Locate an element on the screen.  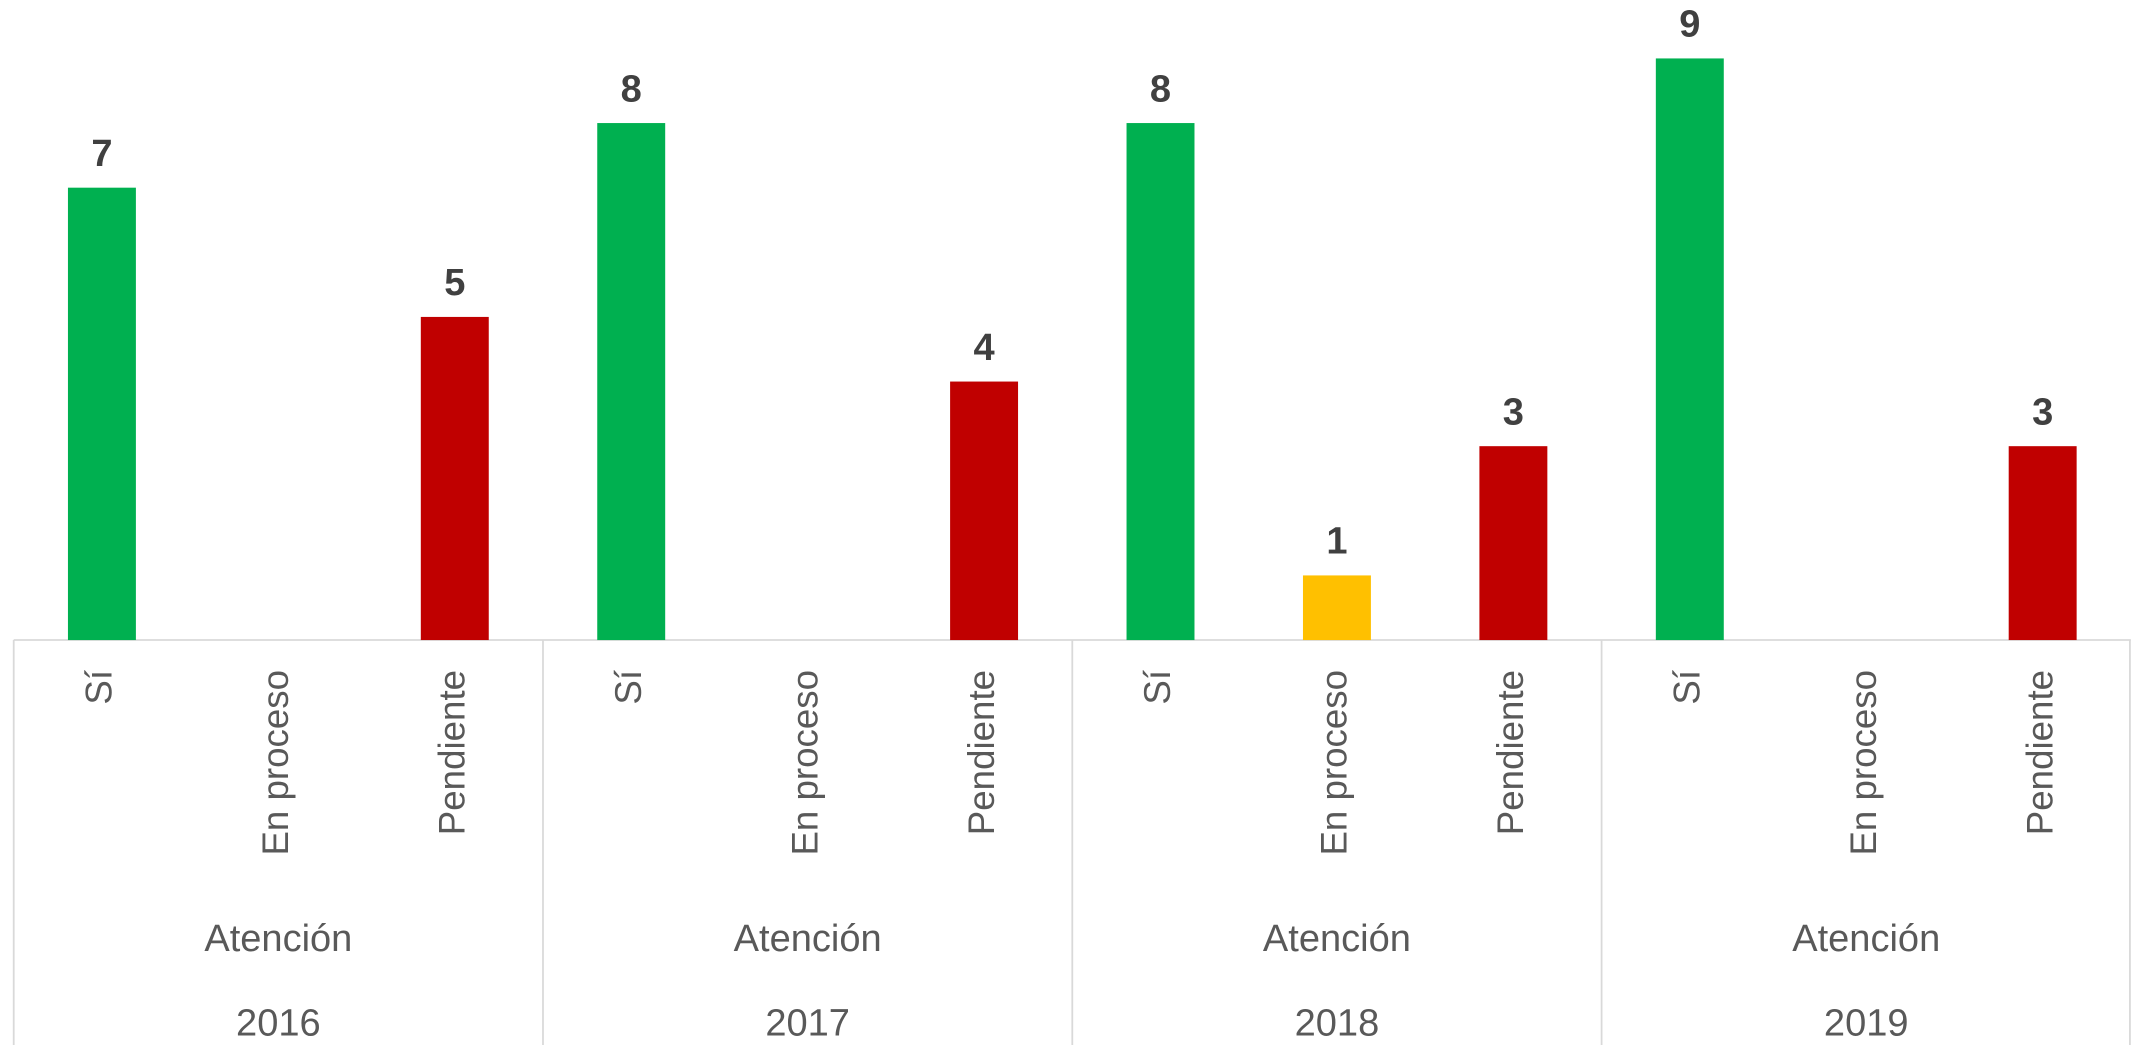
data-label: 5 is located at coordinates (454, 283).